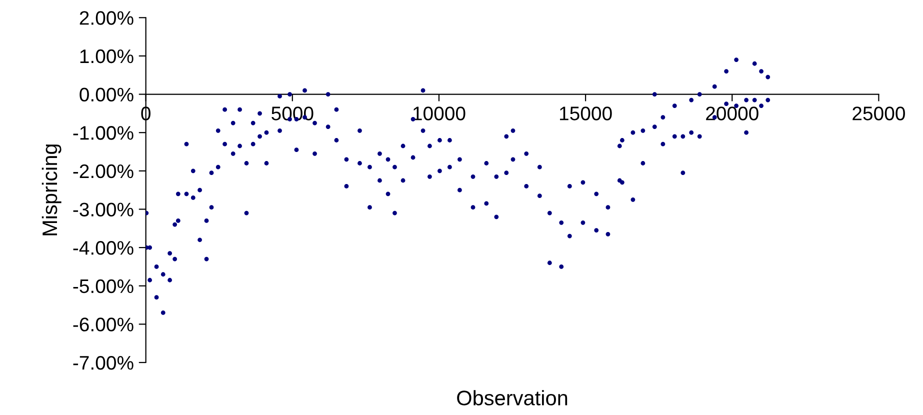 The image size is (923, 415). What do you see at coordinates (103, 171) in the screenshot?
I see `y-tick-label: -2.00%` at bounding box center [103, 171].